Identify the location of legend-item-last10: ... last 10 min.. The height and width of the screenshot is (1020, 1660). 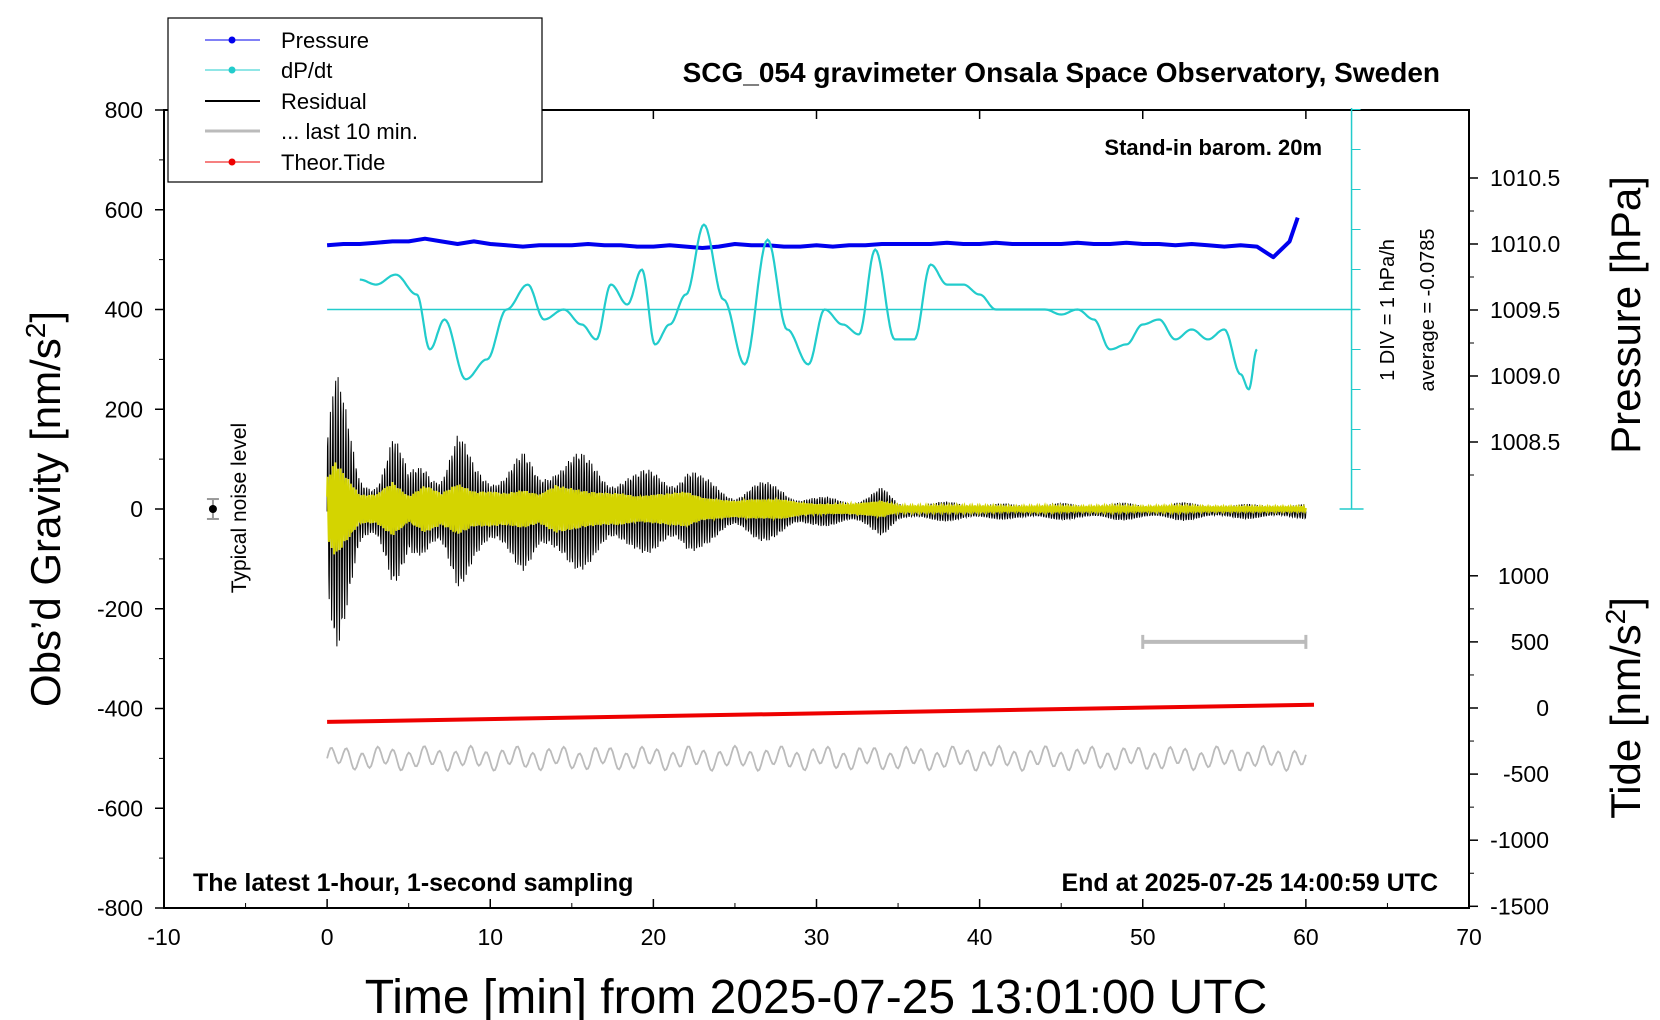
(311, 131).